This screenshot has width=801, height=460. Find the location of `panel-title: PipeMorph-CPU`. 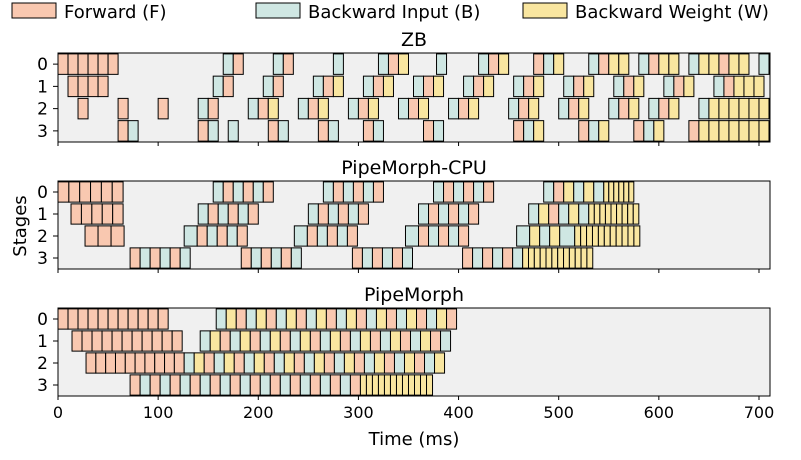

panel-title: PipeMorph-CPU is located at coordinates (414, 168).